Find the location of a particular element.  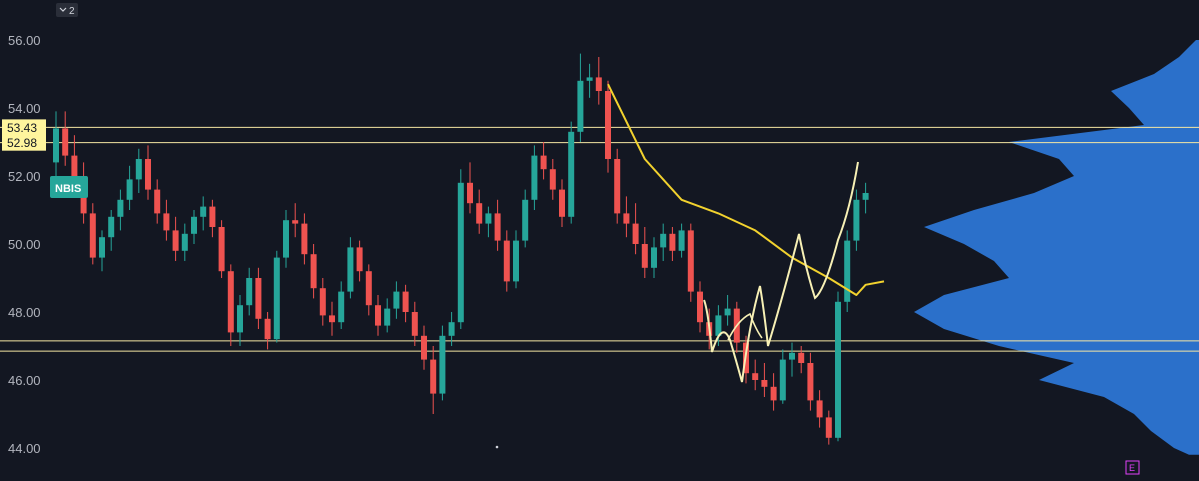

y-tick-label: 50.00 is located at coordinates (24, 244).